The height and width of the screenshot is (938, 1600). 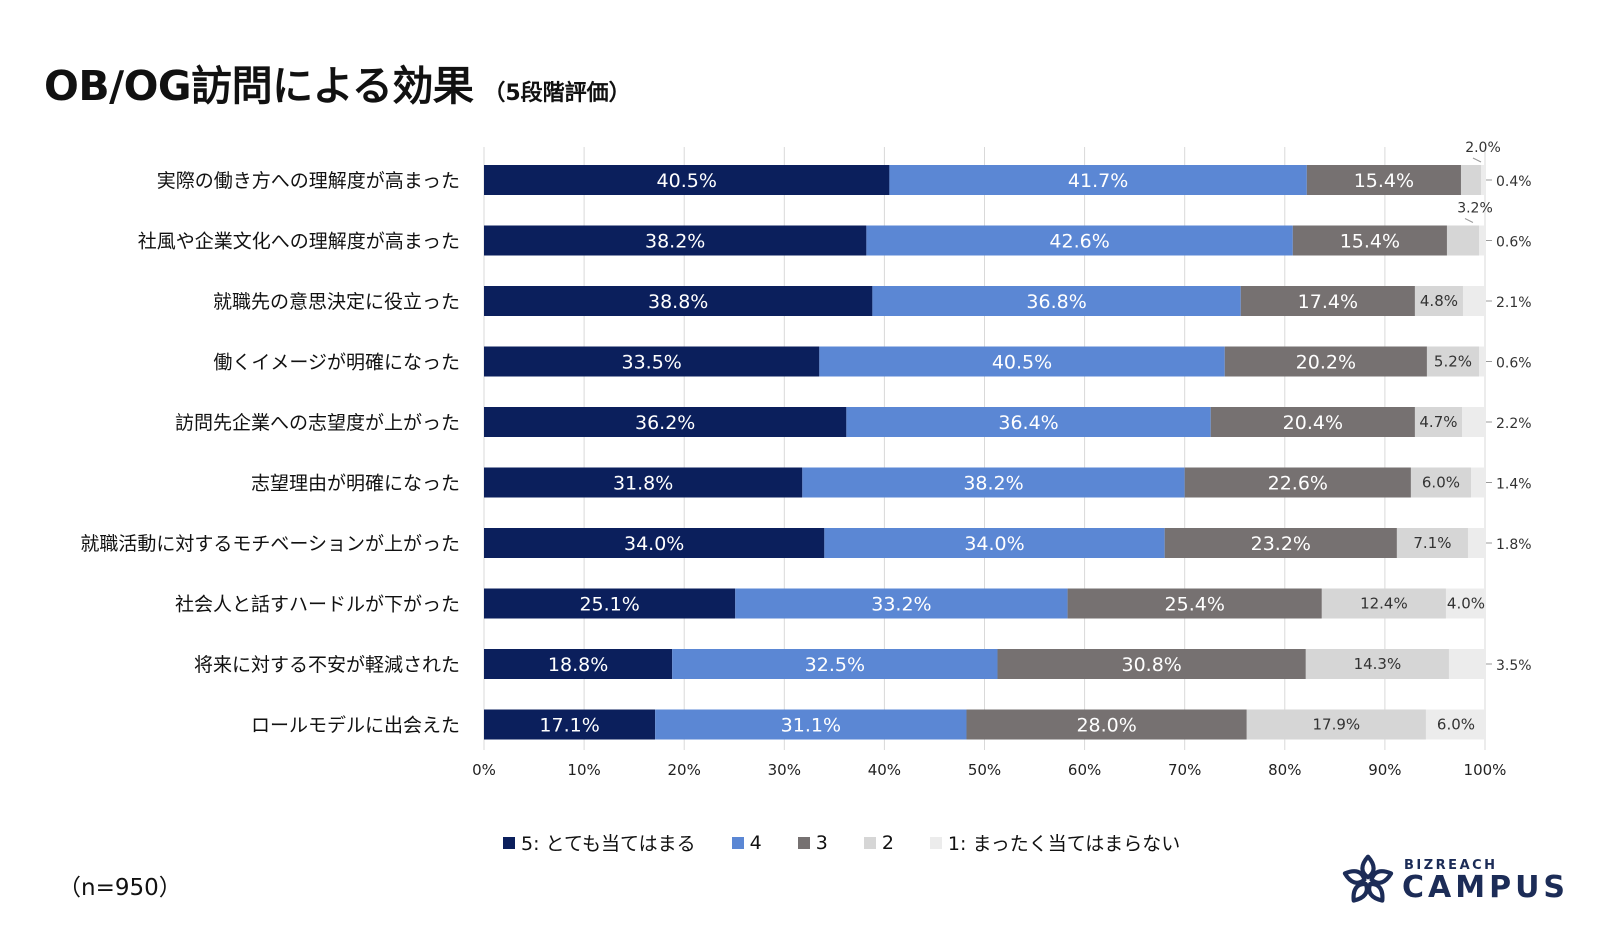 I want to click on data-label: 18.8%, so click(x=578, y=665).